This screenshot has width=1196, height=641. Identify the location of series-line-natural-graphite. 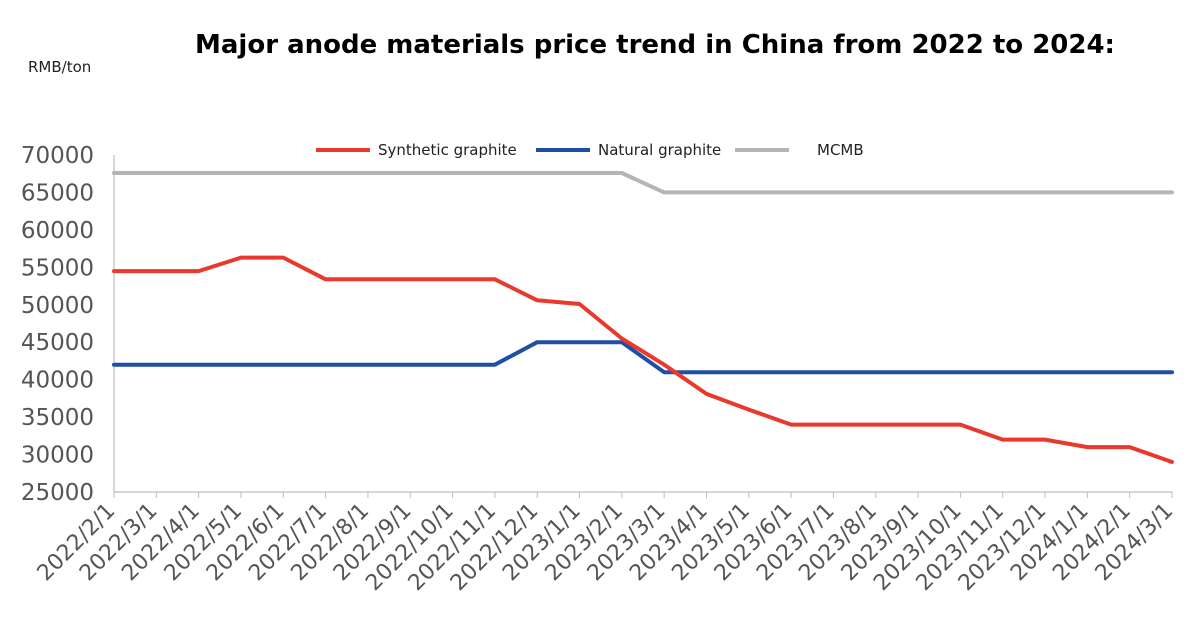
(643, 357).